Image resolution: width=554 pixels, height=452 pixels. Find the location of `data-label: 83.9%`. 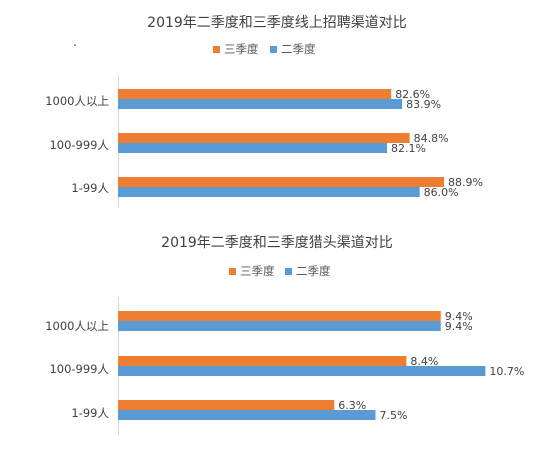

data-label: 83.9% is located at coordinates (423, 104).